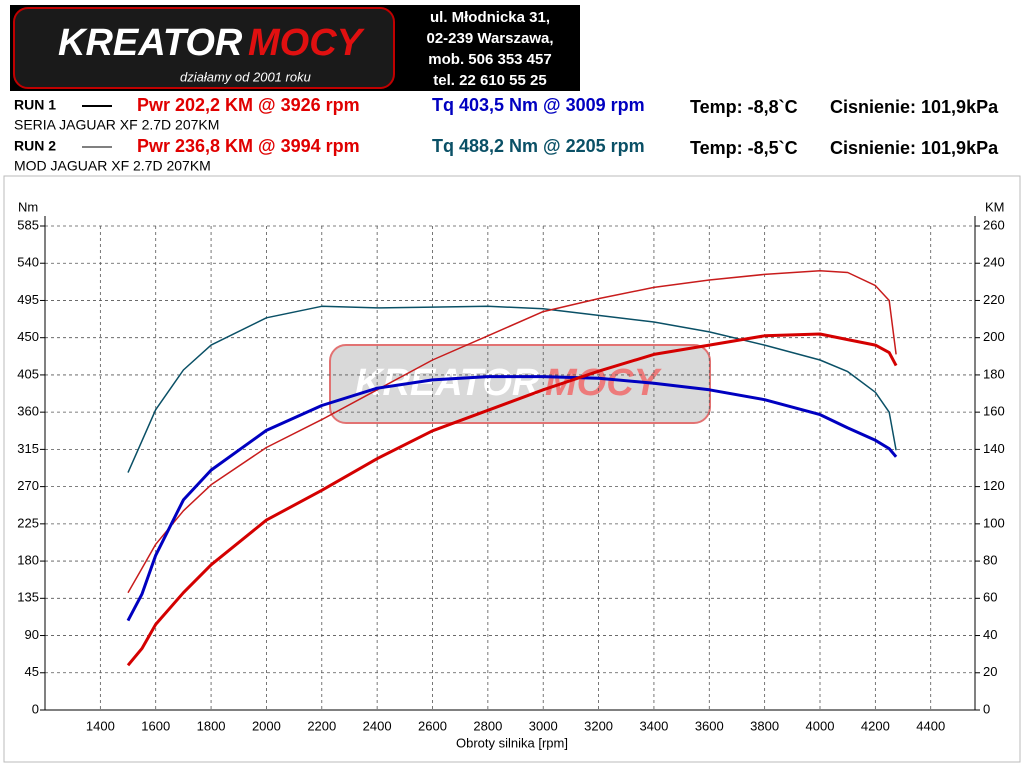  What do you see at coordinates (994, 522) in the screenshot?
I see `y2-tick-label: 100` at bounding box center [994, 522].